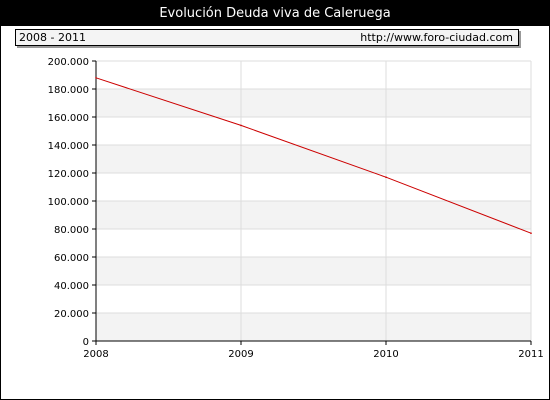  What do you see at coordinates (68, 202) in the screenshot?
I see `y-tick-label: 100.000` at bounding box center [68, 202].